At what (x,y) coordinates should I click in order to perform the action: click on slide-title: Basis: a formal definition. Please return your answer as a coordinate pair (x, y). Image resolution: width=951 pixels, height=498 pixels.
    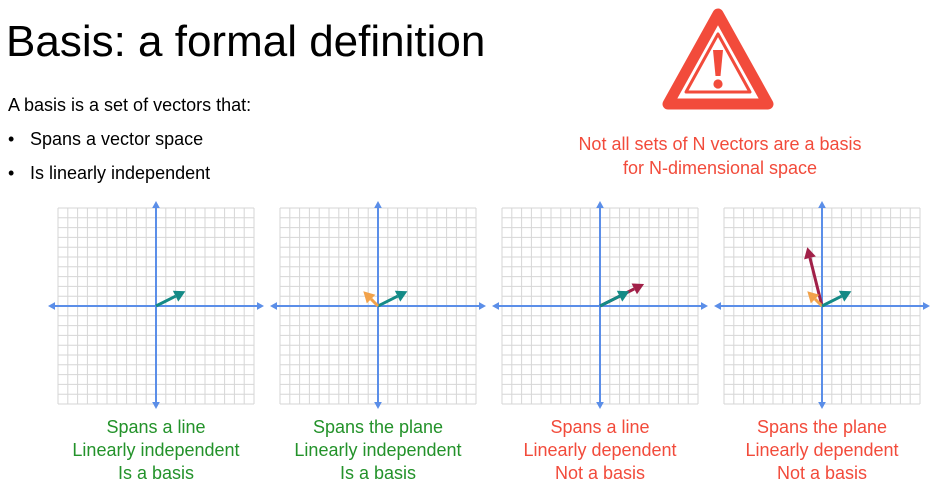
    Looking at the image, I should click on (246, 41).